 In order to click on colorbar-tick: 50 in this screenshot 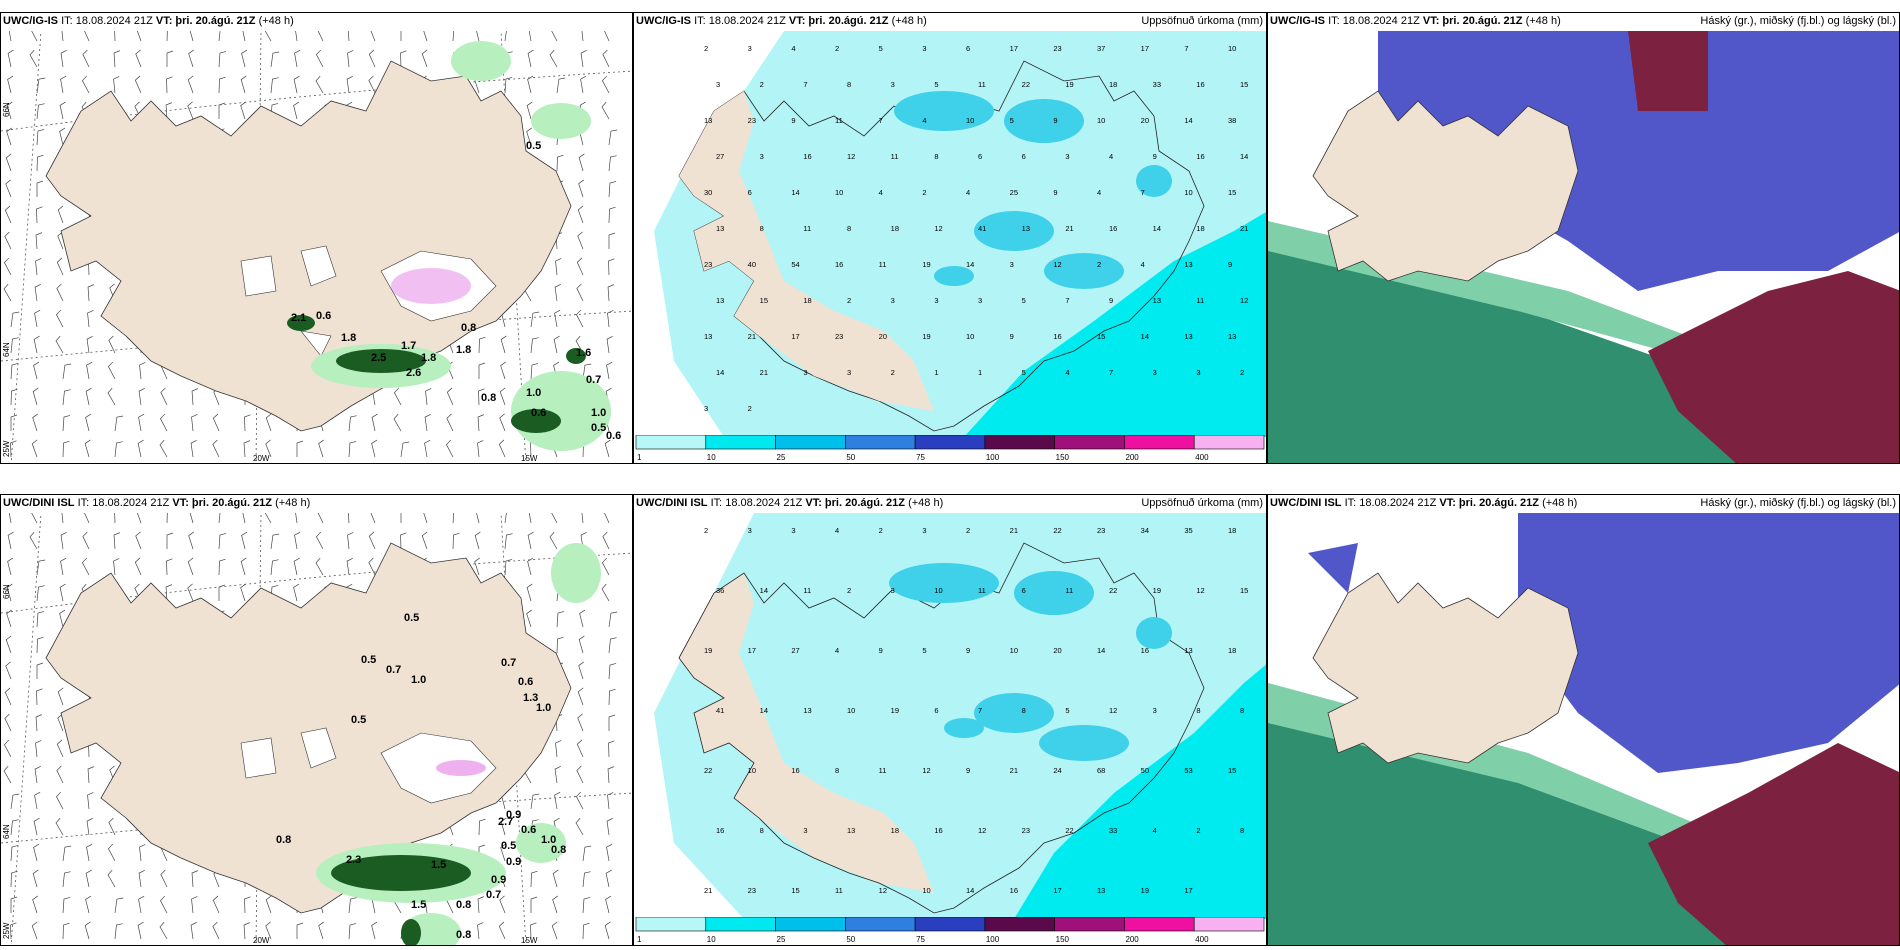, I will do `click(850, 939)`.